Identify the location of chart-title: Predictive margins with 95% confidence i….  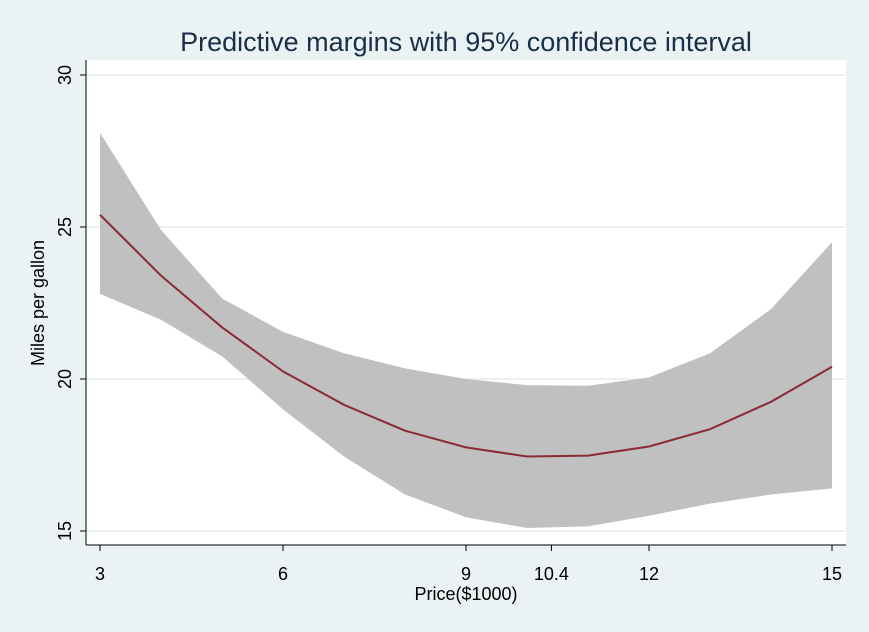
(466, 42).